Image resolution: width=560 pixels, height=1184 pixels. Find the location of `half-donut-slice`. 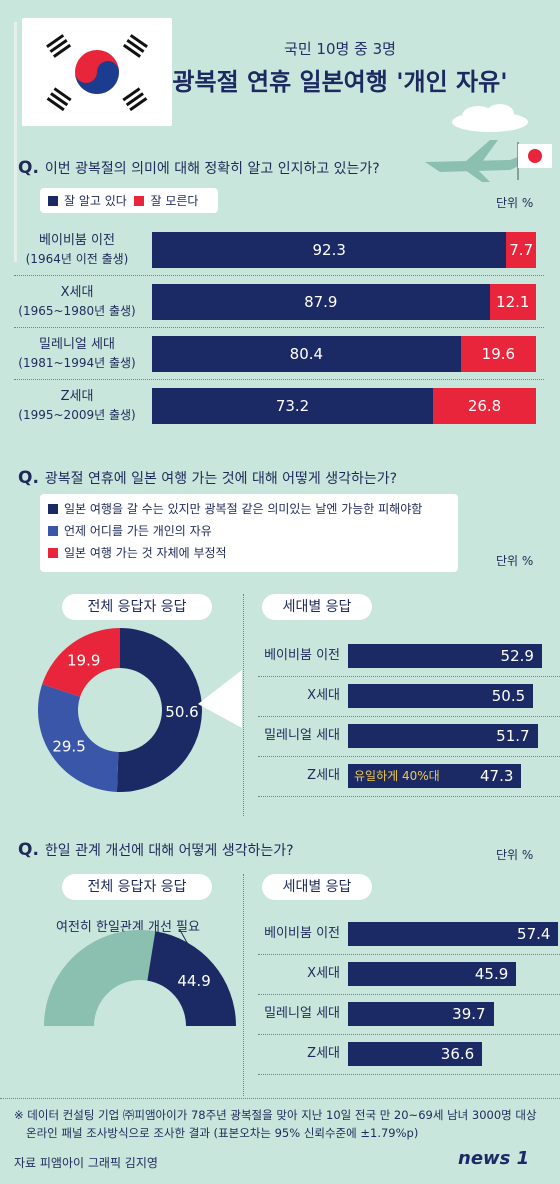

half-donut-slice is located at coordinates (192, 978).